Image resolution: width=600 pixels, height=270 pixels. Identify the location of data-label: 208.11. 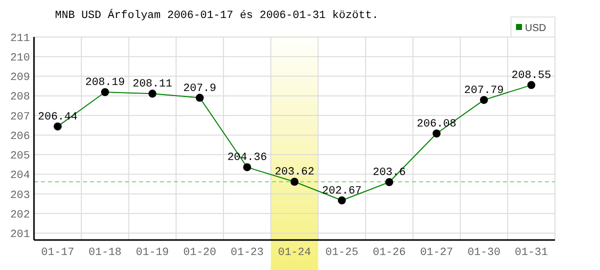
(152, 84).